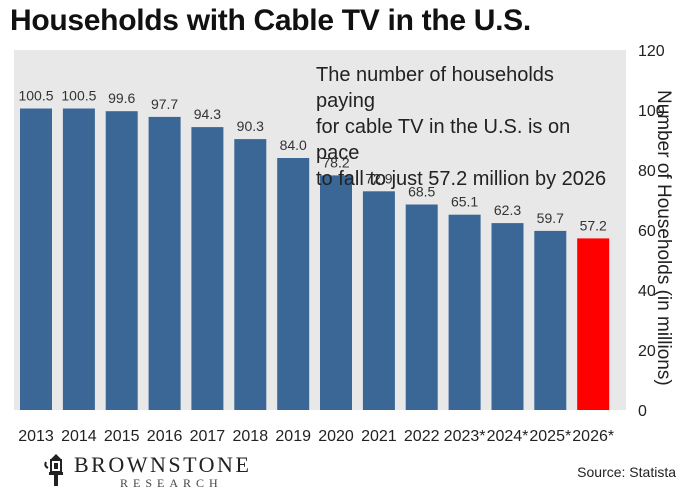  I want to click on y-tick-label: 60, so click(647, 231).